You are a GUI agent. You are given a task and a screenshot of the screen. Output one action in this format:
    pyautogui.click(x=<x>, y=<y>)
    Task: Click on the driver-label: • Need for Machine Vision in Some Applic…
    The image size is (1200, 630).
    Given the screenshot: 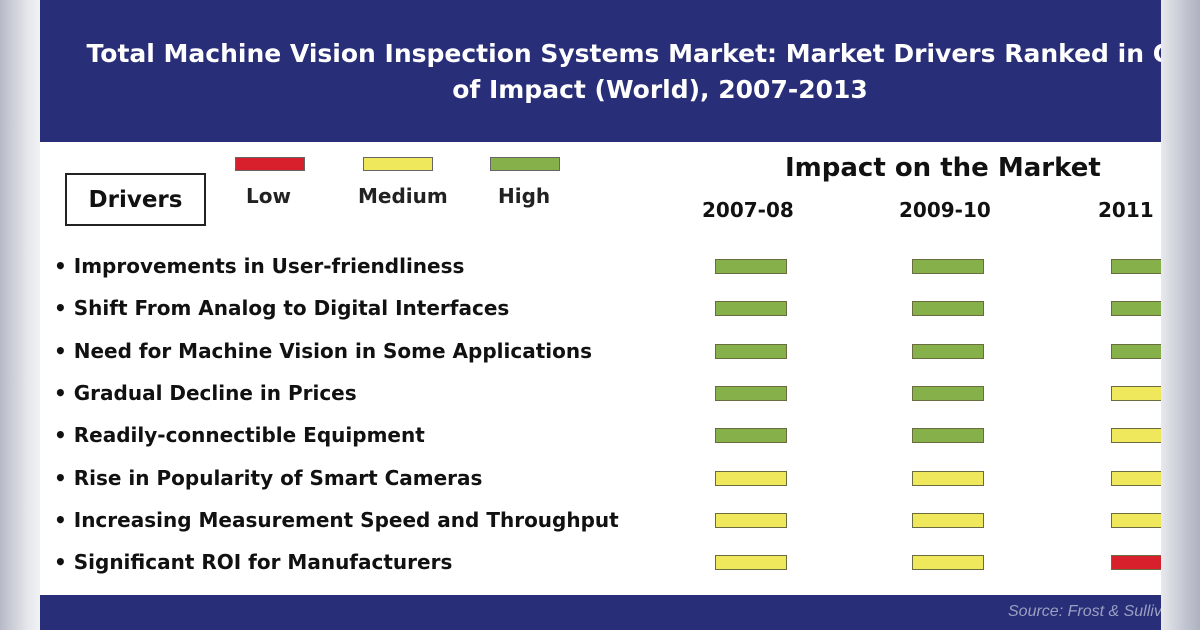 What is the action you would take?
    pyautogui.click(x=323, y=351)
    